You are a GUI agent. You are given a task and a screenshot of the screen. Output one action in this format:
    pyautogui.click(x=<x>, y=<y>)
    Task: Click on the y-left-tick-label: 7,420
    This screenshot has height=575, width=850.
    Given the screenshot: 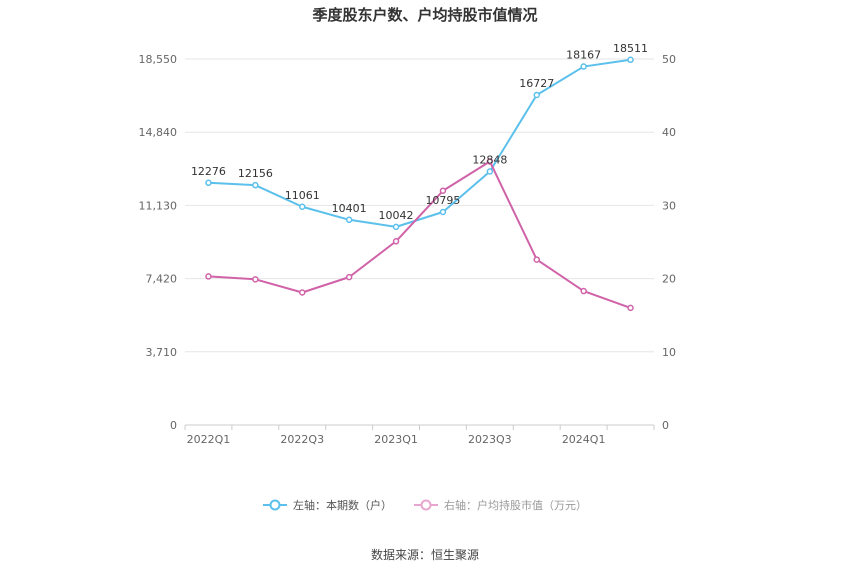 What is the action you would take?
    pyautogui.click(x=162, y=279)
    